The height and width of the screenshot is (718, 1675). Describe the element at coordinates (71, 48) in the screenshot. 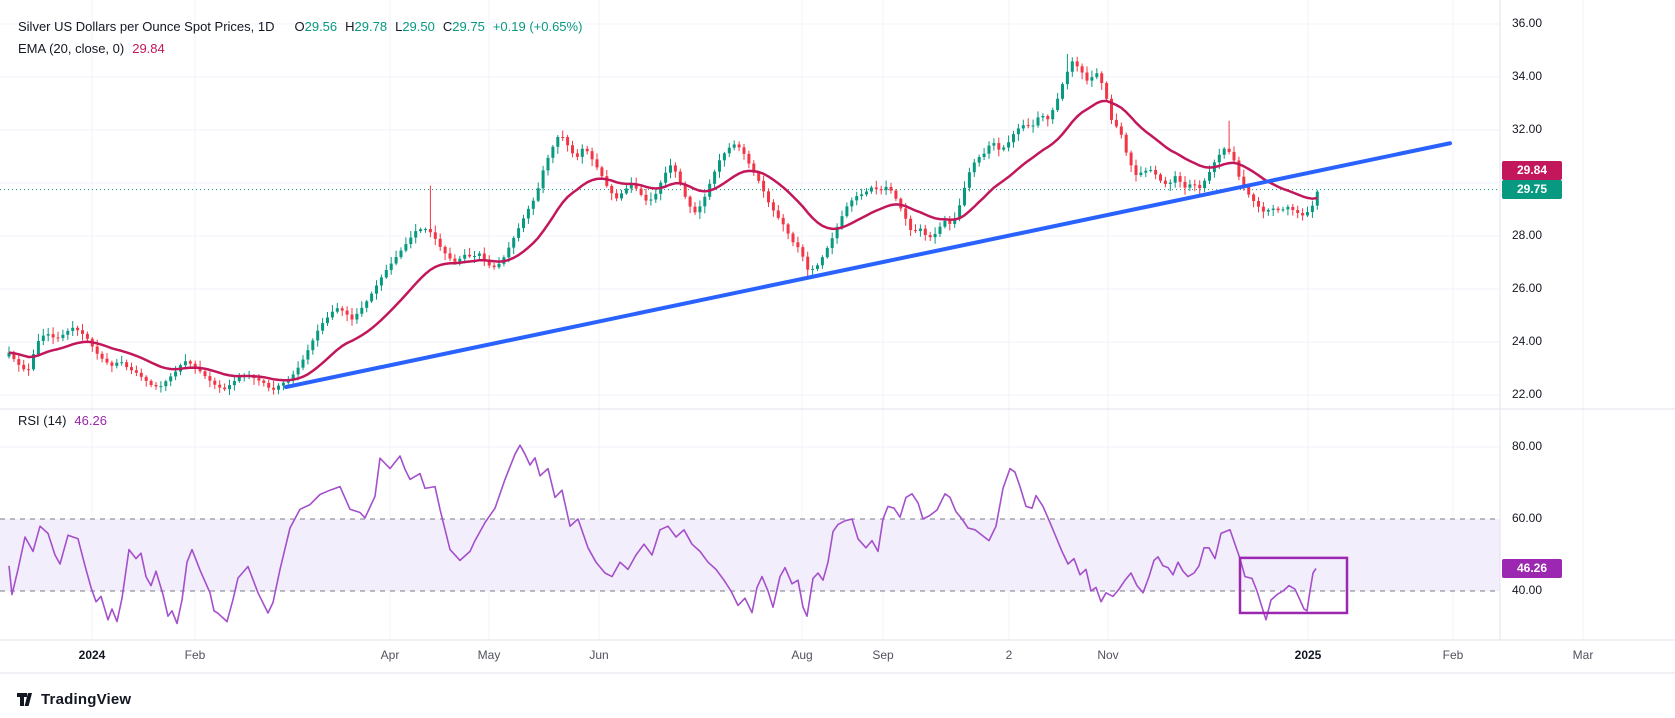

I see `ema-label: EMA (20, close, 0)` at that location.